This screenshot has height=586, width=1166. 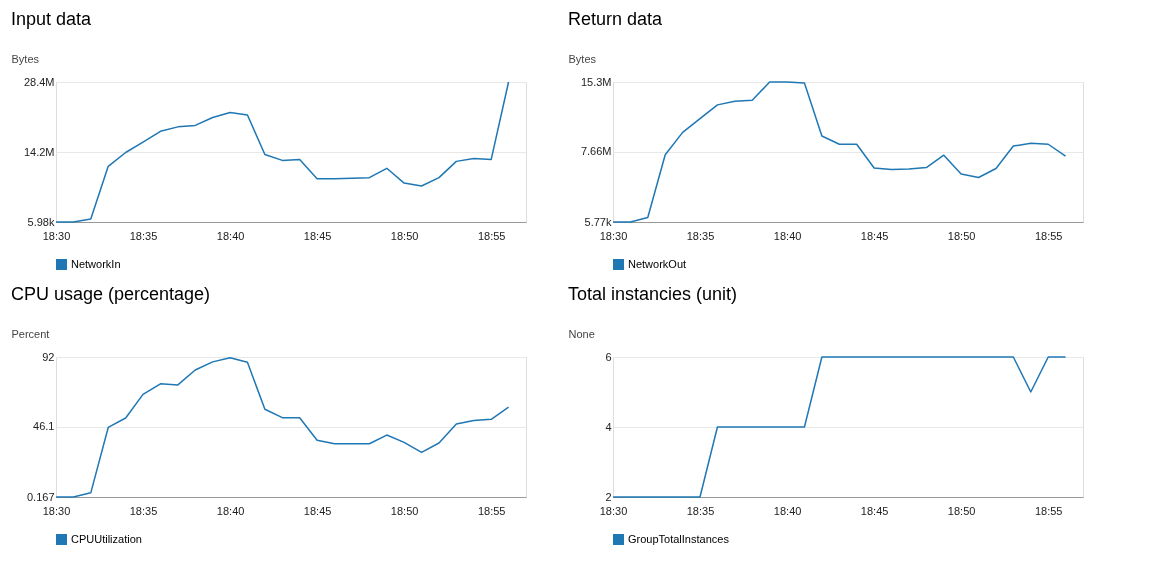 I want to click on y-tick-label: 5.77k, so click(x=598, y=221).